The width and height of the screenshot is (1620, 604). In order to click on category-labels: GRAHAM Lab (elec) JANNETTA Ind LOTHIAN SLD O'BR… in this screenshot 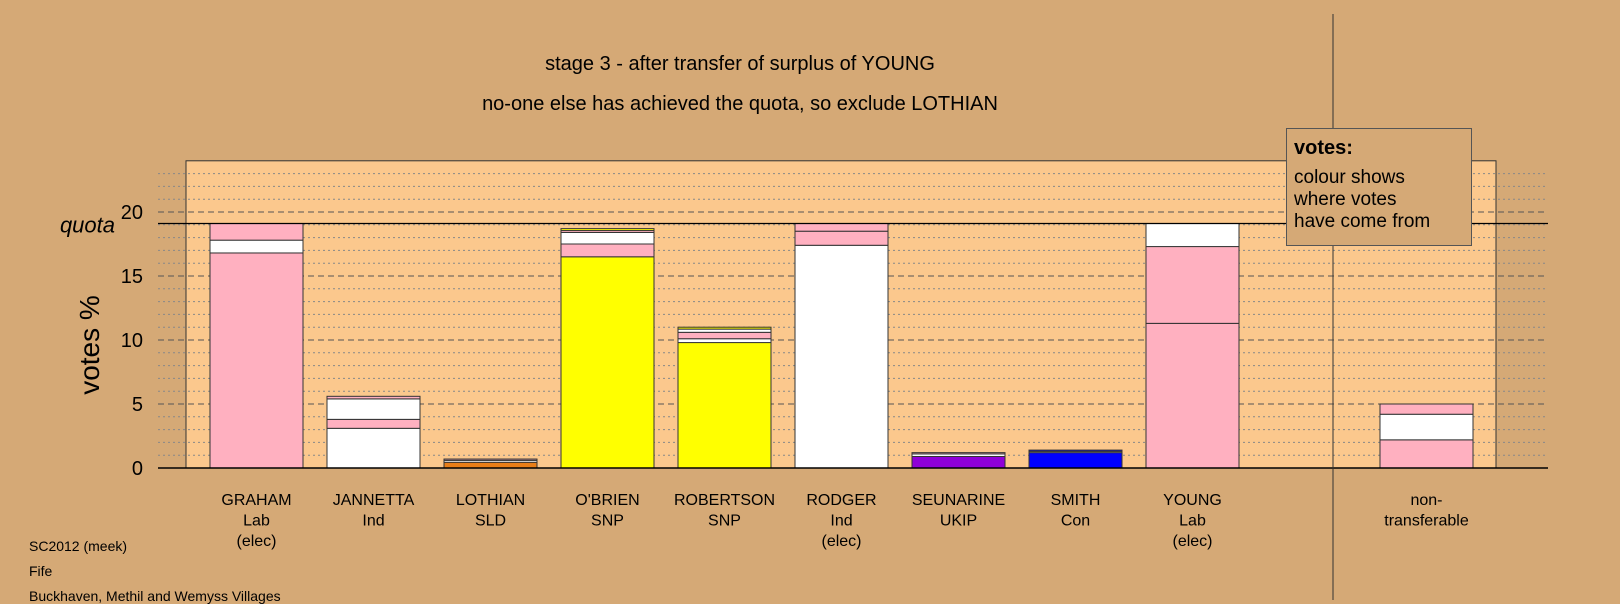, I will do `click(844, 521)`.